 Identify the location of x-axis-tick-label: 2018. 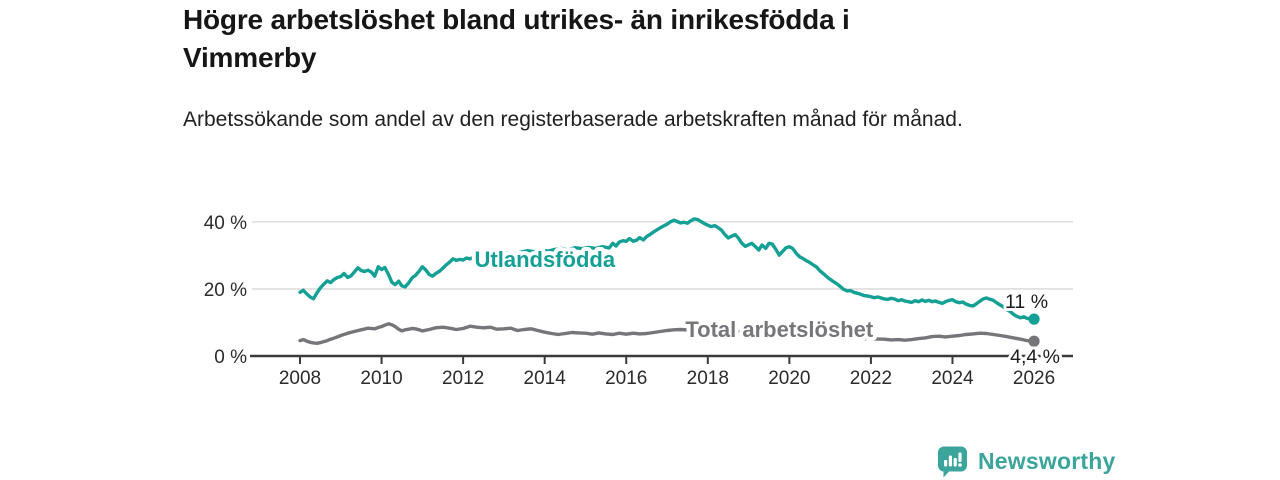
(708, 378).